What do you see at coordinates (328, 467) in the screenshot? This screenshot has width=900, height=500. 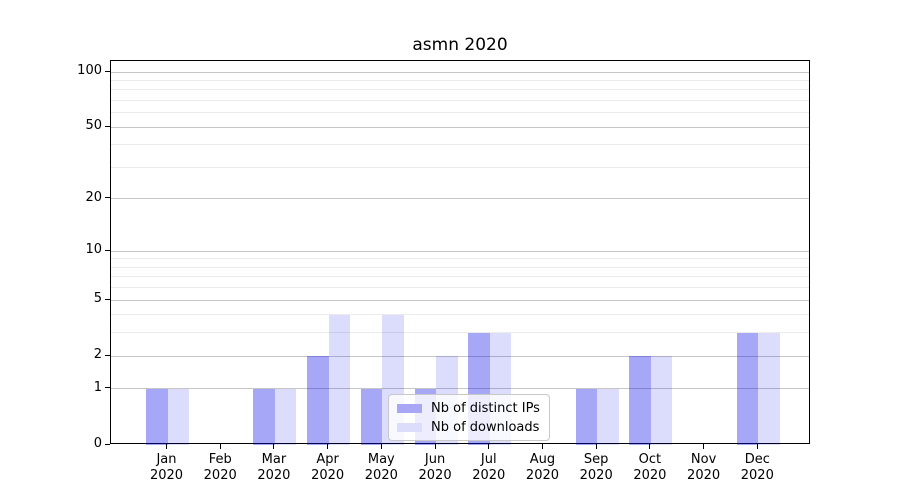 I see `x-axis-tick-label: Apr 2020` at bounding box center [328, 467].